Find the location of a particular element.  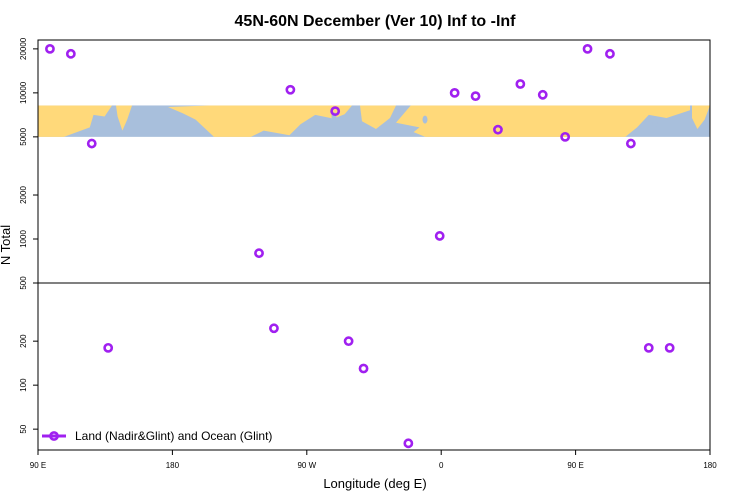

y-tick-label: 50 is located at coordinates (23, 428).